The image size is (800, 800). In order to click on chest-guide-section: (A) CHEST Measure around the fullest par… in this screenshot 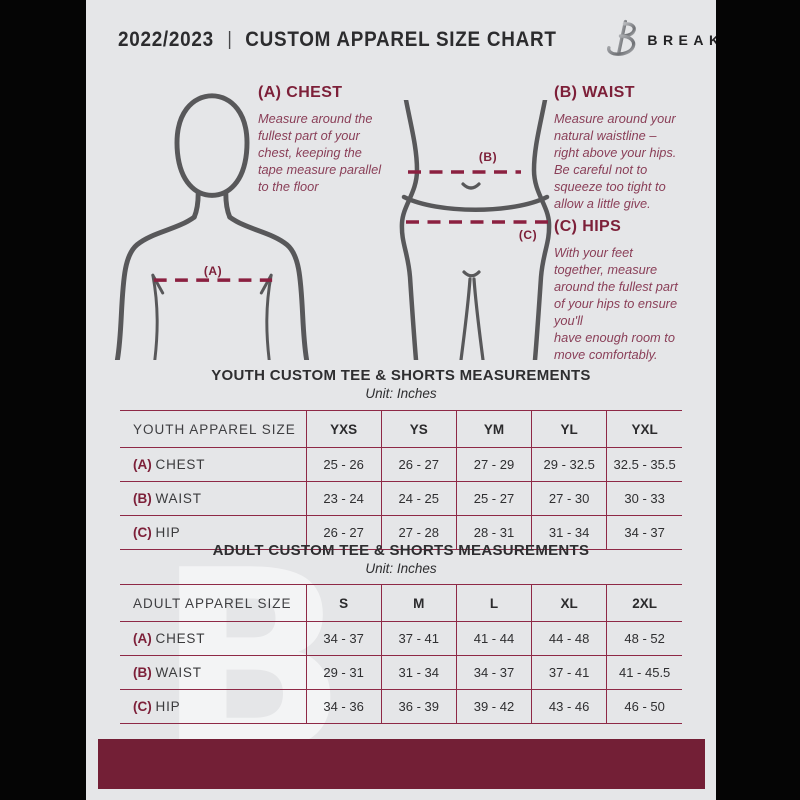, I will do `click(330, 139)`.